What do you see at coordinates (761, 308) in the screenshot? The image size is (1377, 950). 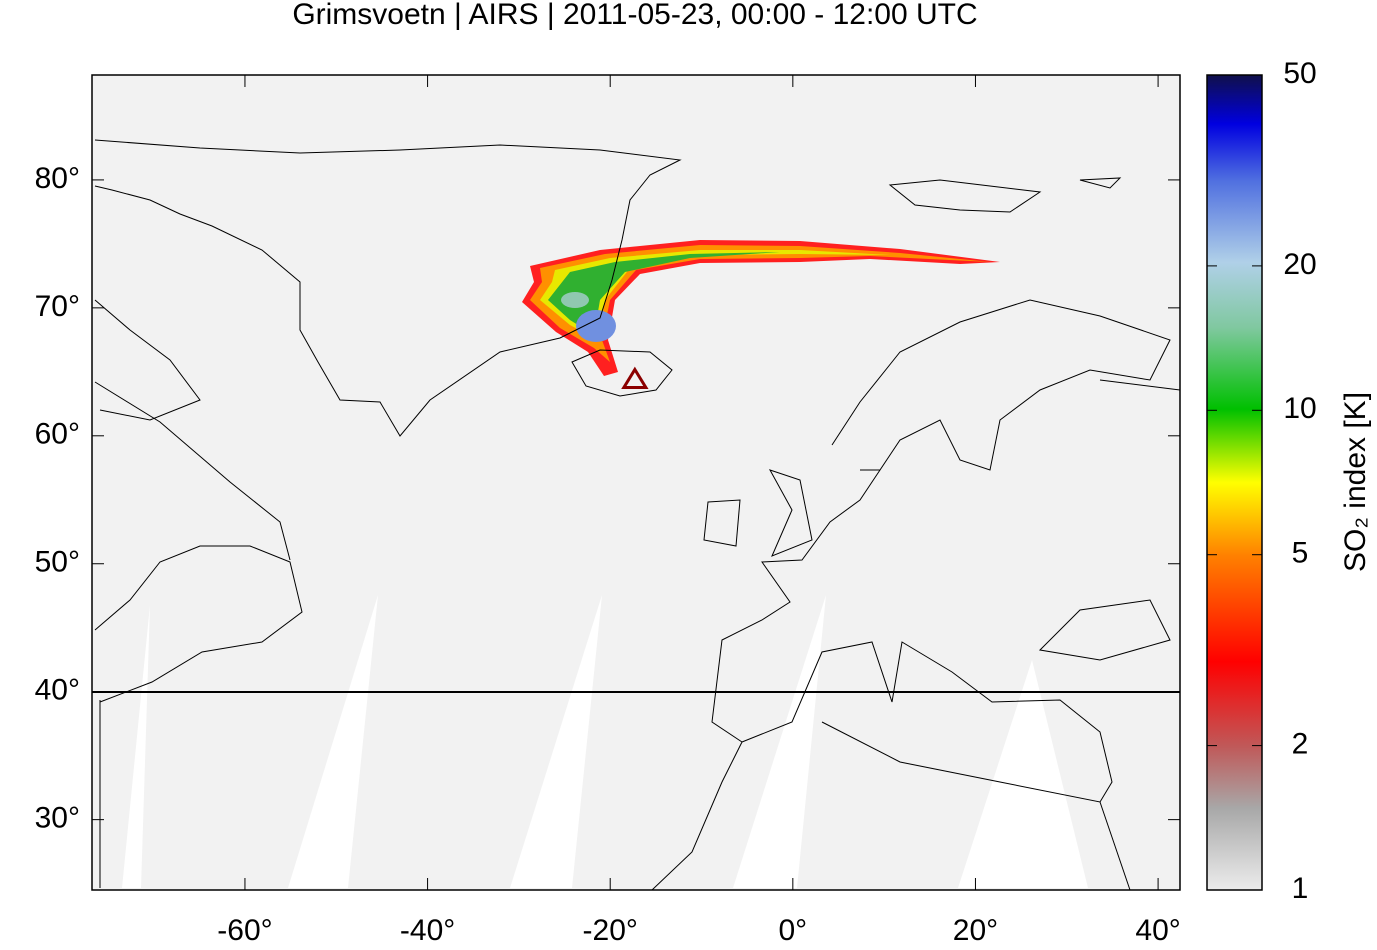 I see `so2-plume` at bounding box center [761, 308].